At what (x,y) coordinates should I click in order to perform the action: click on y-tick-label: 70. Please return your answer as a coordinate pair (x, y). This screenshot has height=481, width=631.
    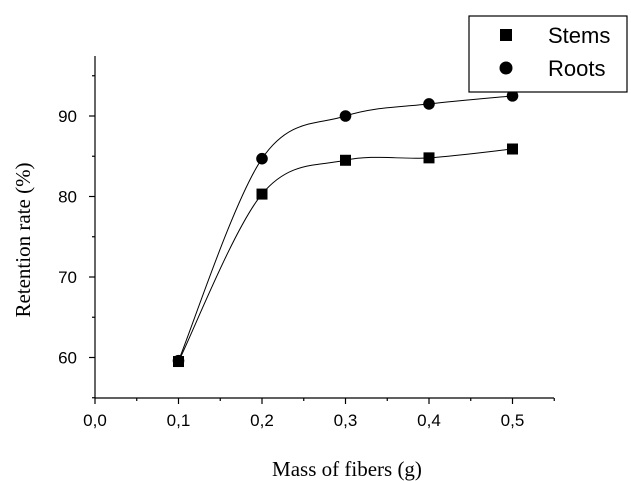
    Looking at the image, I should click on (67, 277).